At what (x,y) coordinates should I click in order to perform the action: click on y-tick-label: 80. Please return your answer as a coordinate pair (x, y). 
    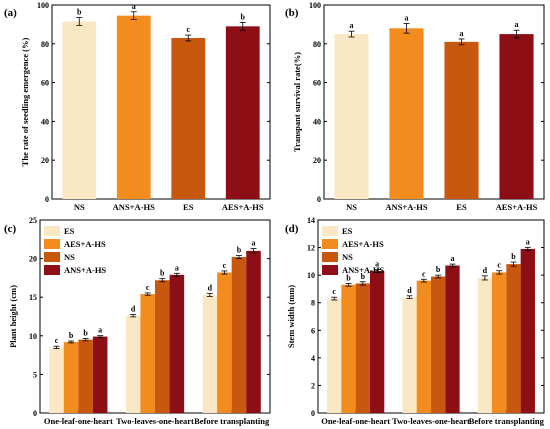
    Looking at the image, I should click on (45, 44).